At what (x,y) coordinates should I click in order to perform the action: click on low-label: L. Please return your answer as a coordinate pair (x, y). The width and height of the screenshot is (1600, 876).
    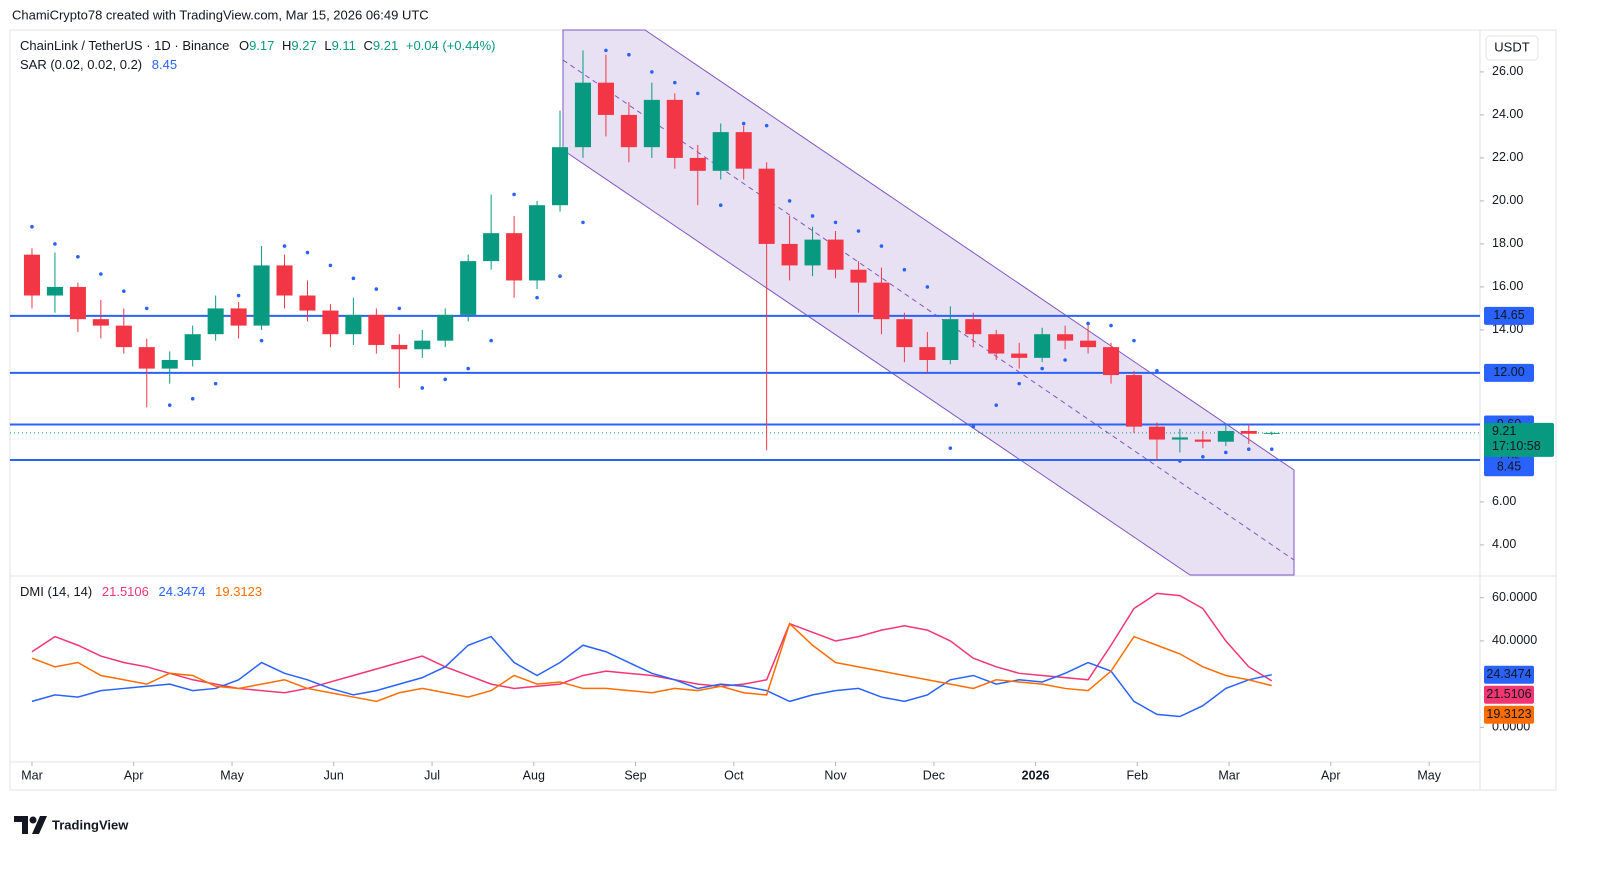
    Looking at the image, I should click on (327, 45).